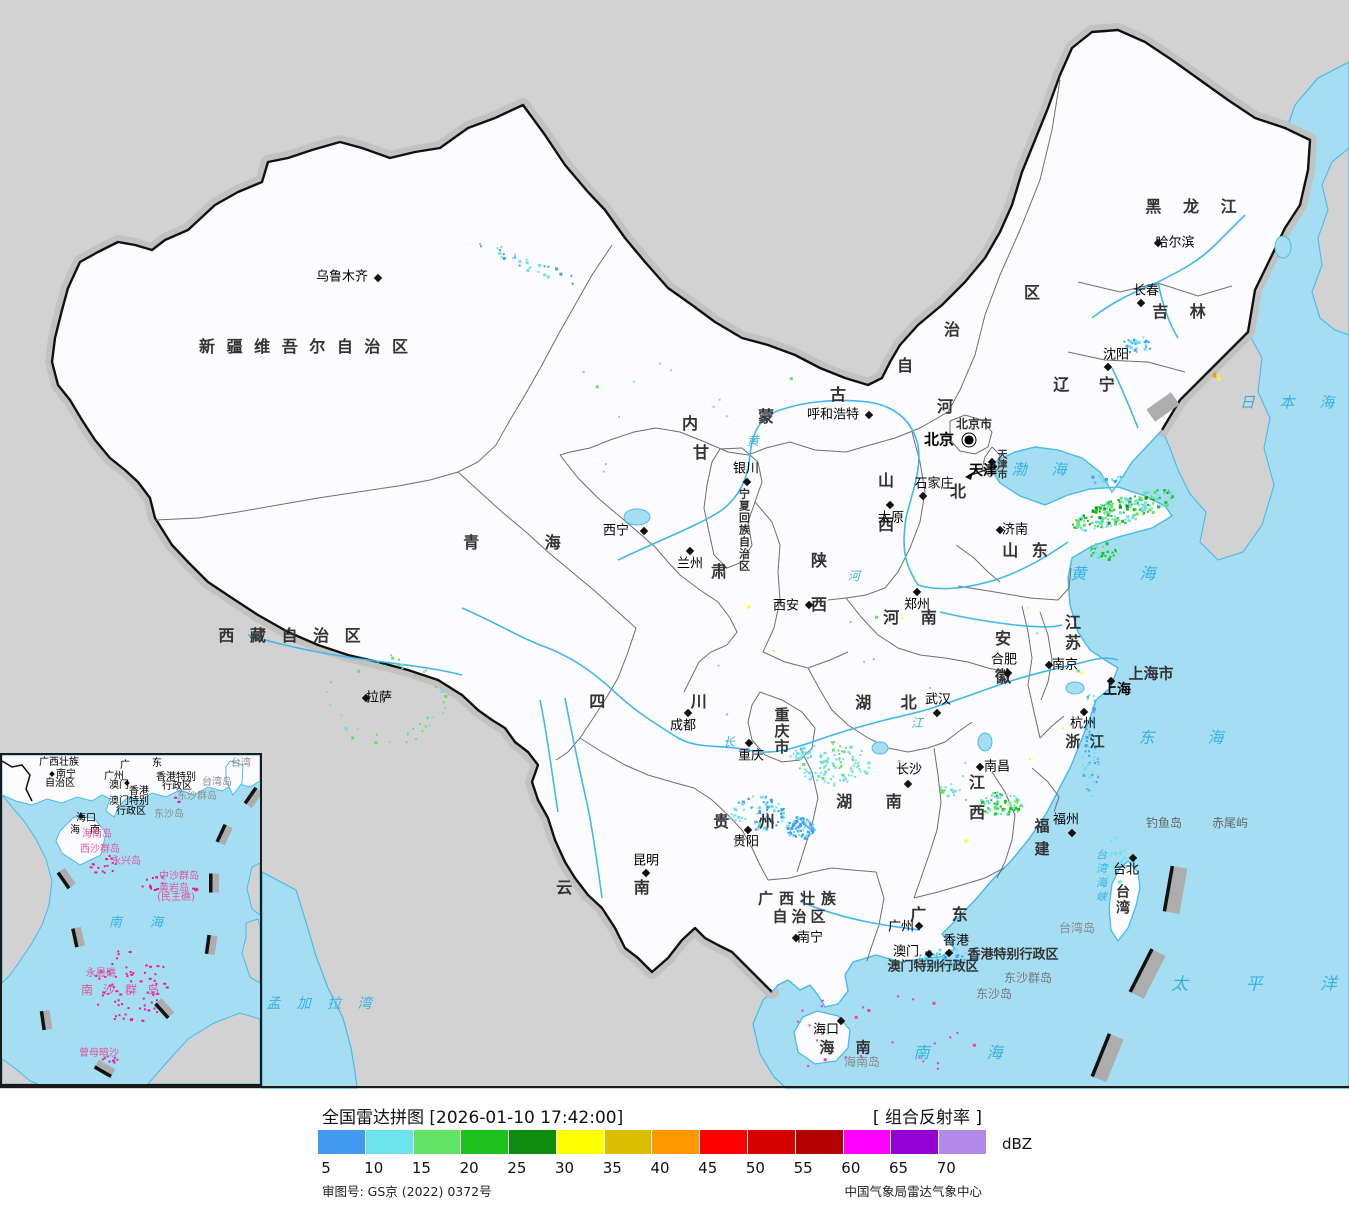 The width and height of the screenshot is (1349, 1208). What do you see at coordinates (27, 889) in the screenshot?
I see `inset-indochina` at bounding box center [27, 889].